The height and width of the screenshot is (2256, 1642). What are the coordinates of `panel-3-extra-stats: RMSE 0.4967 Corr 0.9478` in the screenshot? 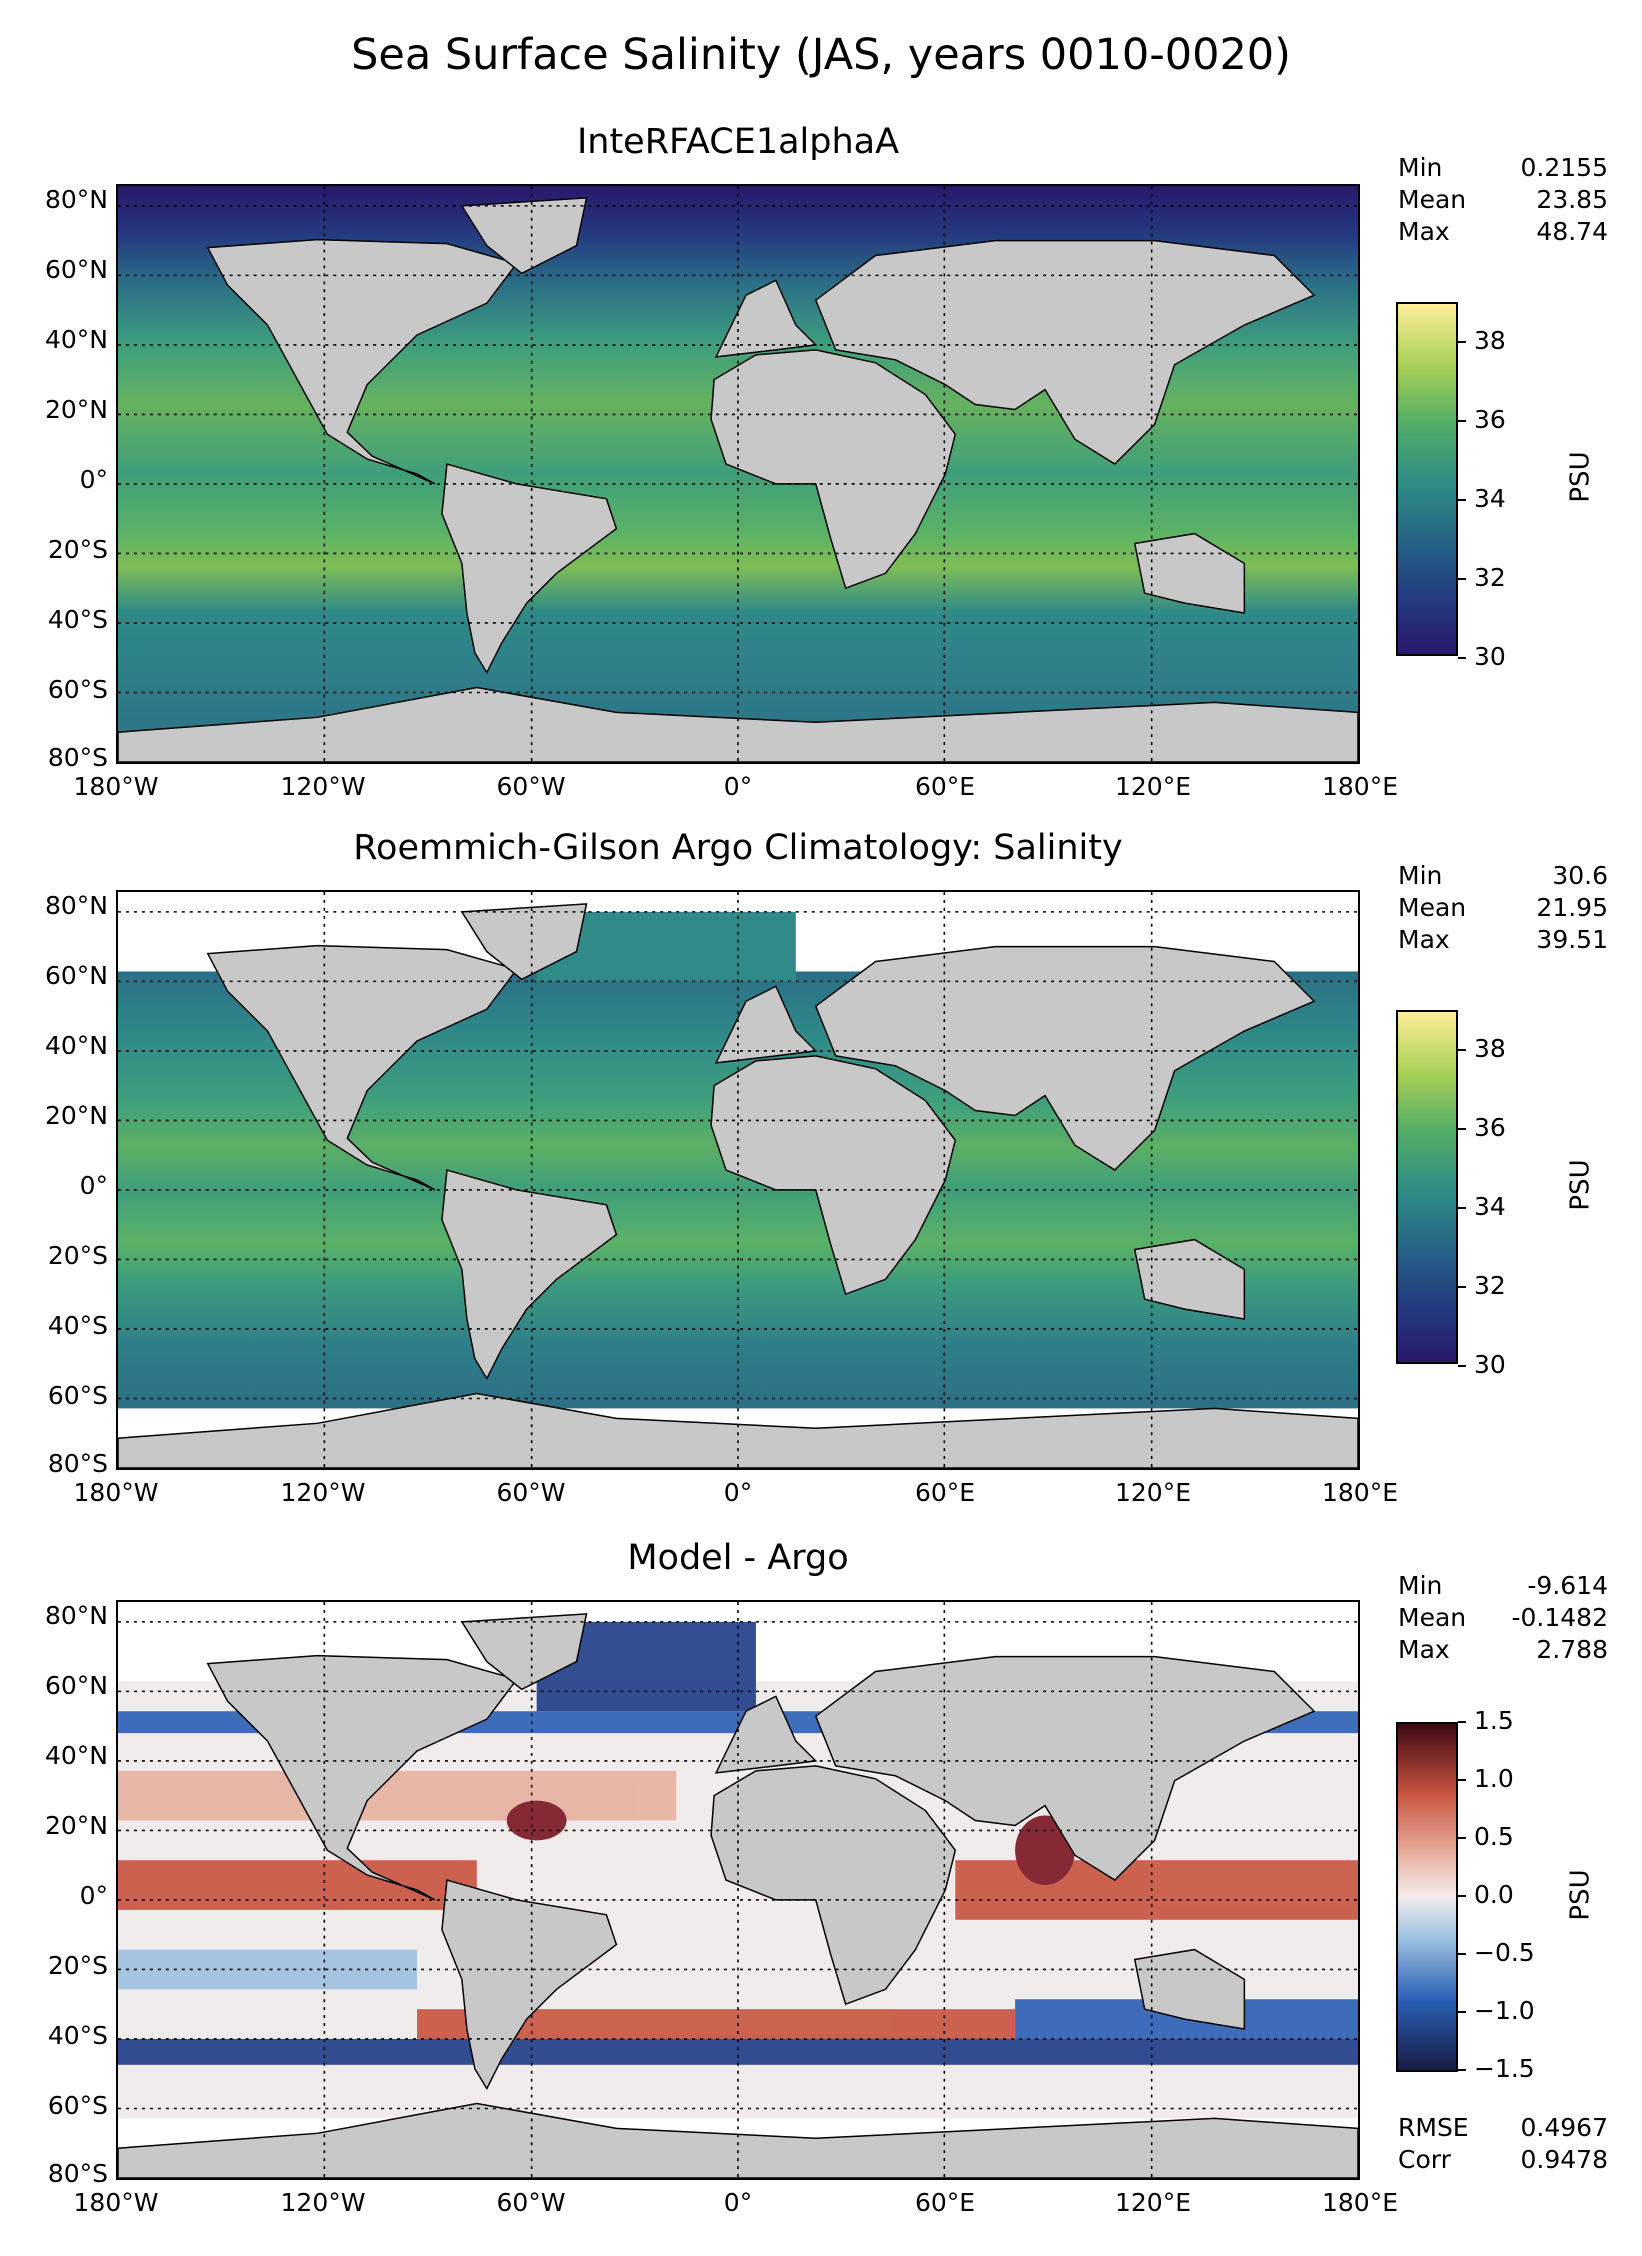 It's located at (1503, 2144).